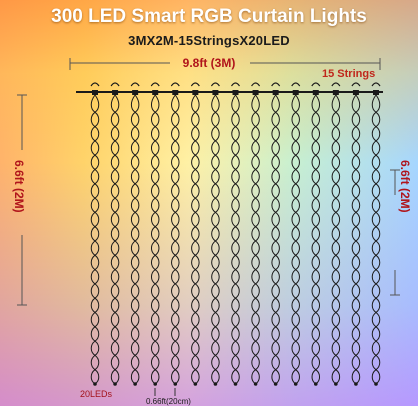  What do you see at coordinates (209, 63) in the screenshot?
I see `width-label: 9.8ft (3M)` at bounding box center [209, 63].